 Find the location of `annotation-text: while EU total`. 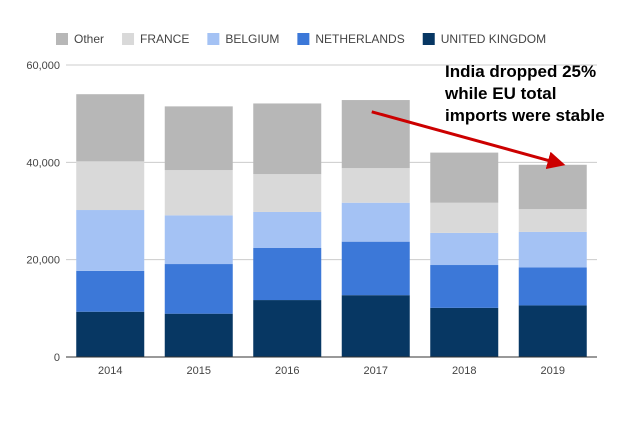

annotation-text: while EU total is located at coordinates (500, 93).